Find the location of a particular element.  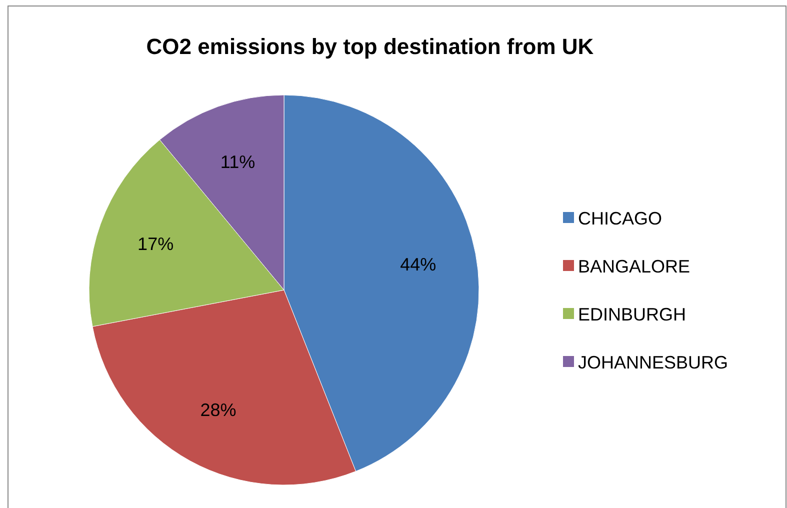

legend-label: CHICAGO is located at coordinates (620, 218).